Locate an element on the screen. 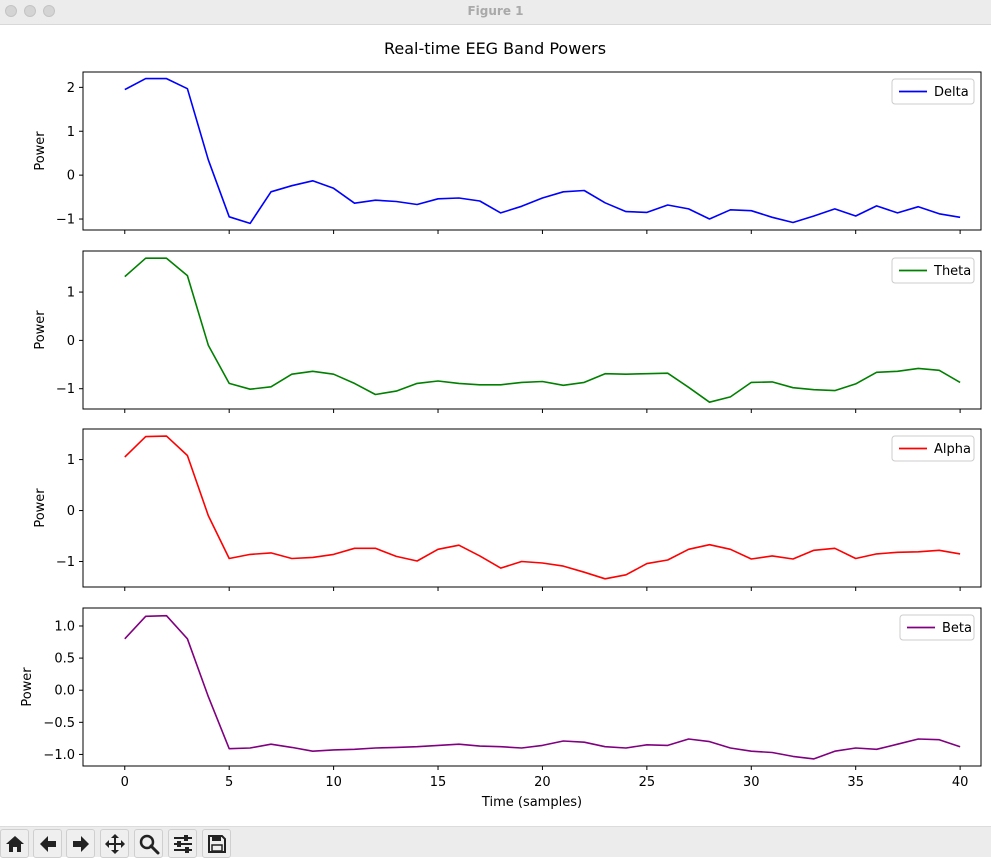 This screenshot has width=991, height=858. window-titlebar: Figure 1 is located at coordinates (495, 12).